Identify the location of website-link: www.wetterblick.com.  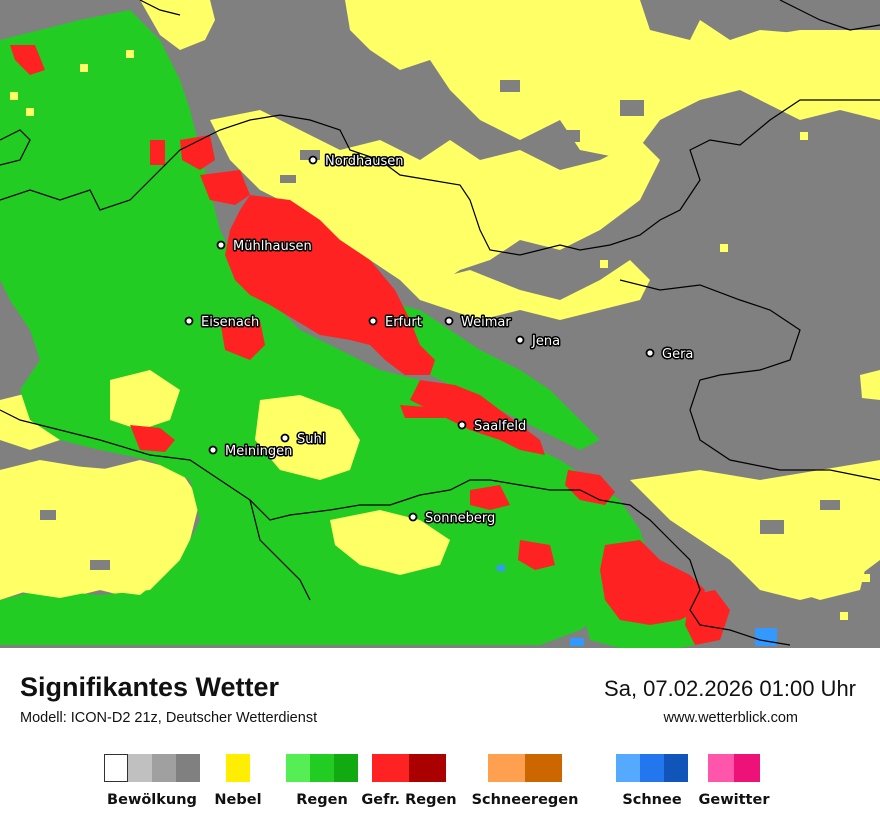
(730, 718).